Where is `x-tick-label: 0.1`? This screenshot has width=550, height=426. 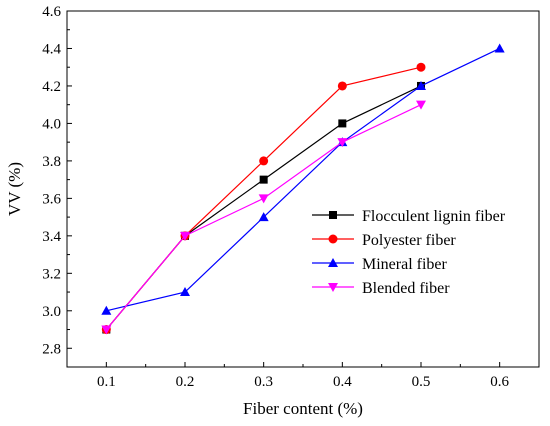 x-tick-label: 0.1 is located at coordinates (106, 382).